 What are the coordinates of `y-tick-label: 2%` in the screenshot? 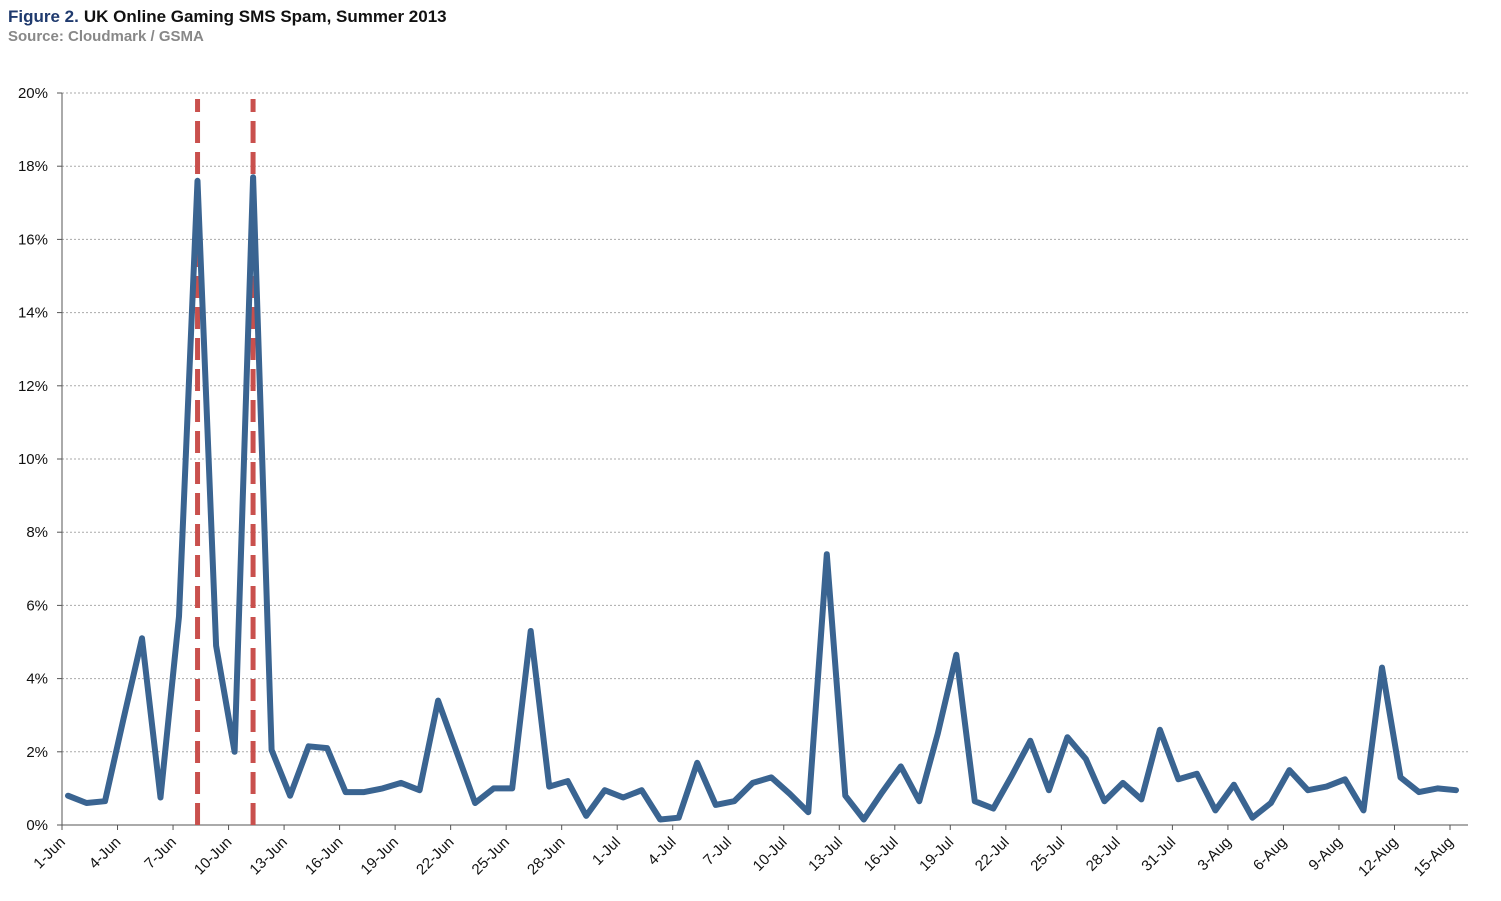 It's located at (37, 752).